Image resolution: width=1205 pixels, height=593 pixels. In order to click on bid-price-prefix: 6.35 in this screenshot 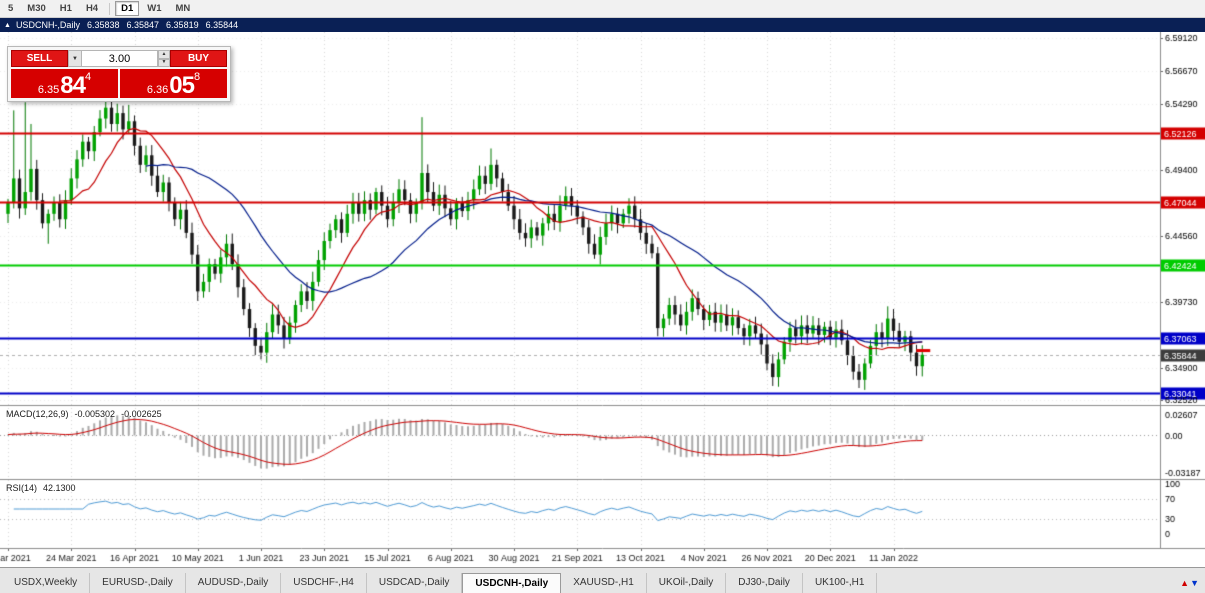, I will do `click(48, 90)`.